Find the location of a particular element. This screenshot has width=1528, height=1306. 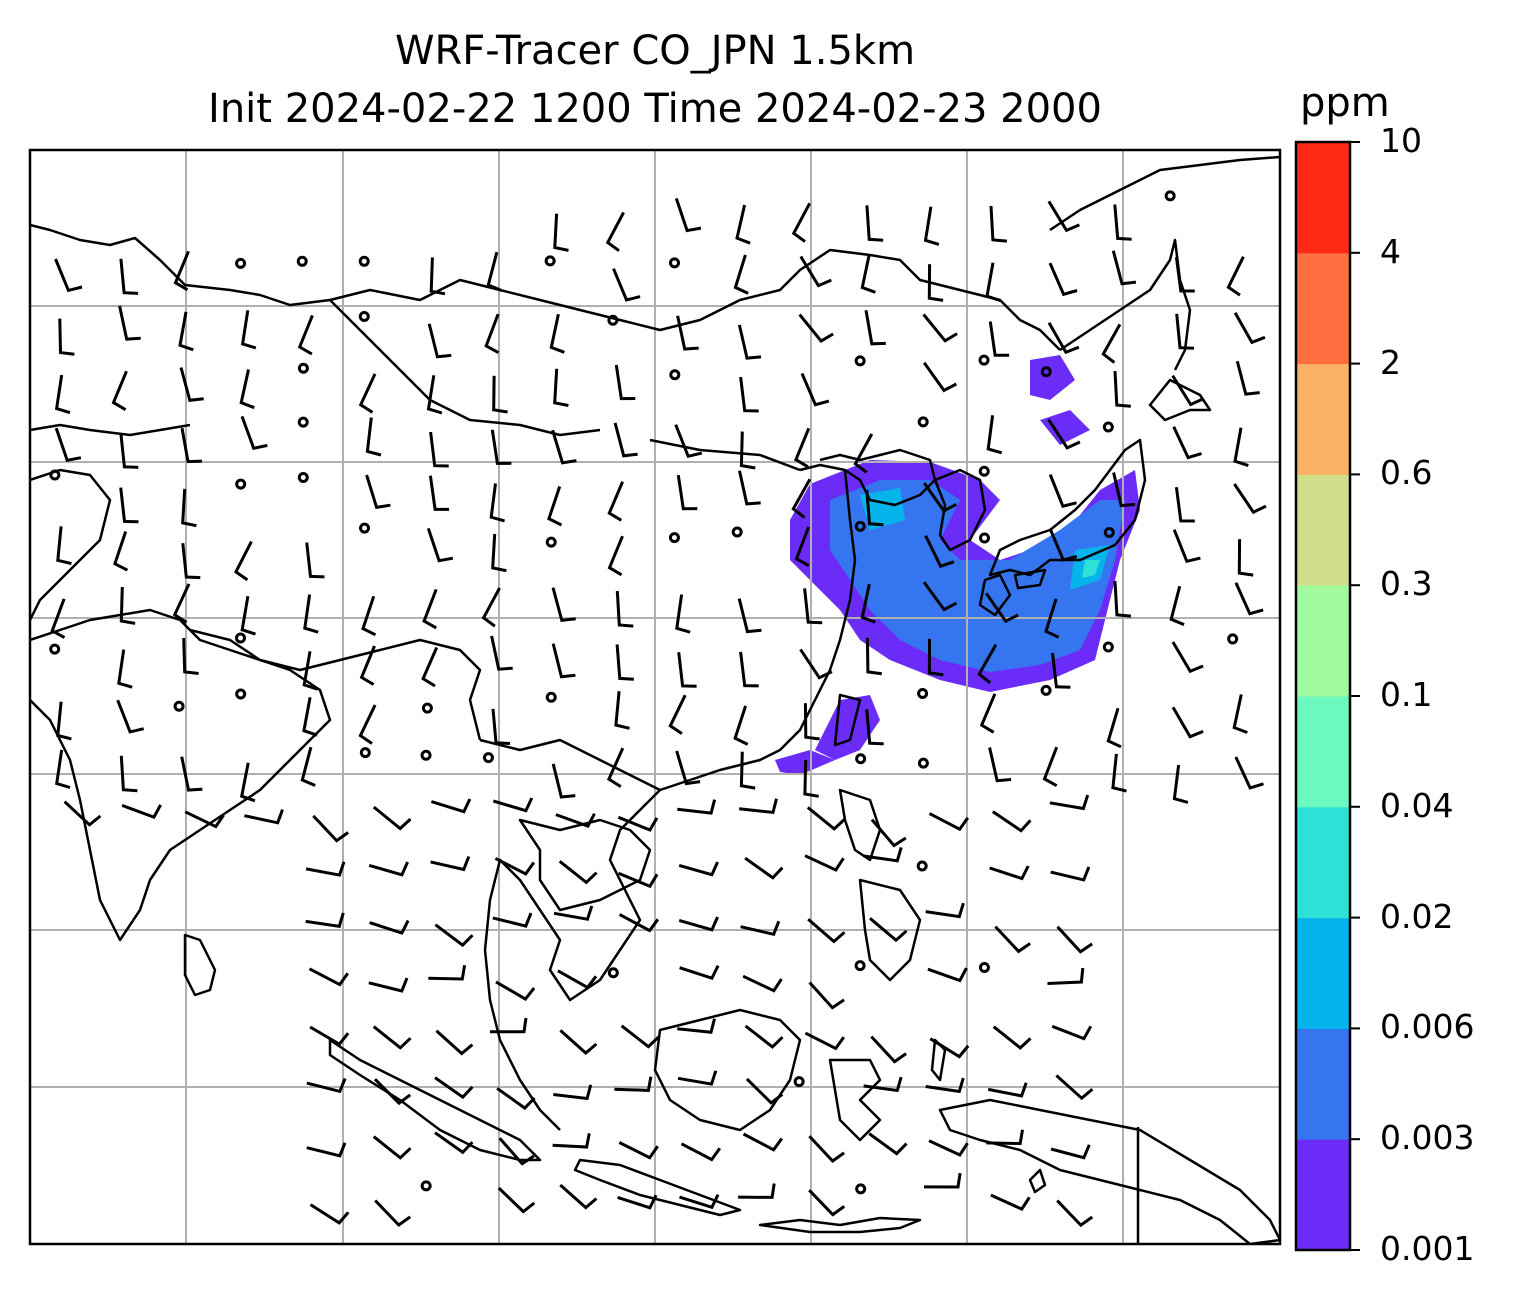

colorbar-tick-label: 0.6 is located at coordinates (1406, 473).